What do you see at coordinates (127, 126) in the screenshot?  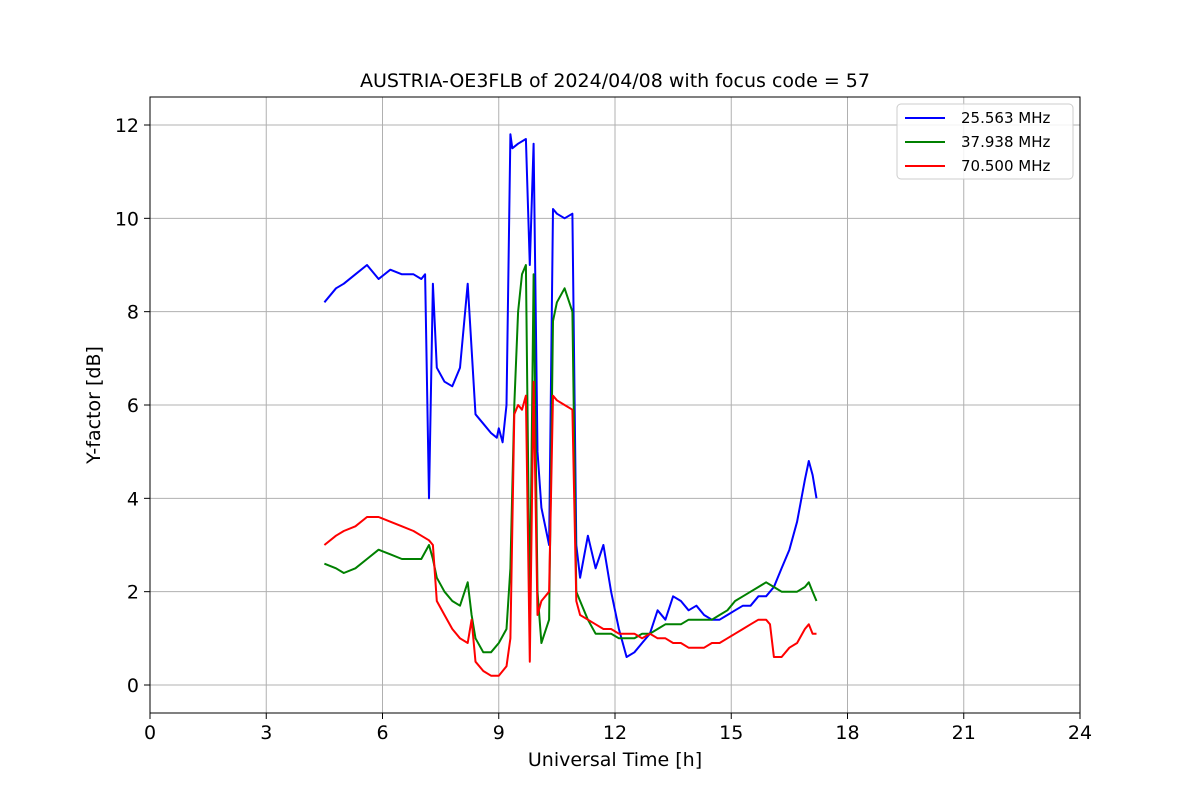 I see `y-tick-label: 12` at bounding box center [127, 126].